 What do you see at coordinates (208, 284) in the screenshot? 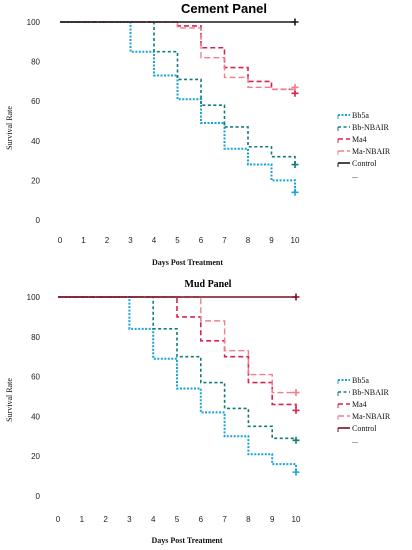
I see `chart-title: Mud Panel` at bounding box center [208, 284].